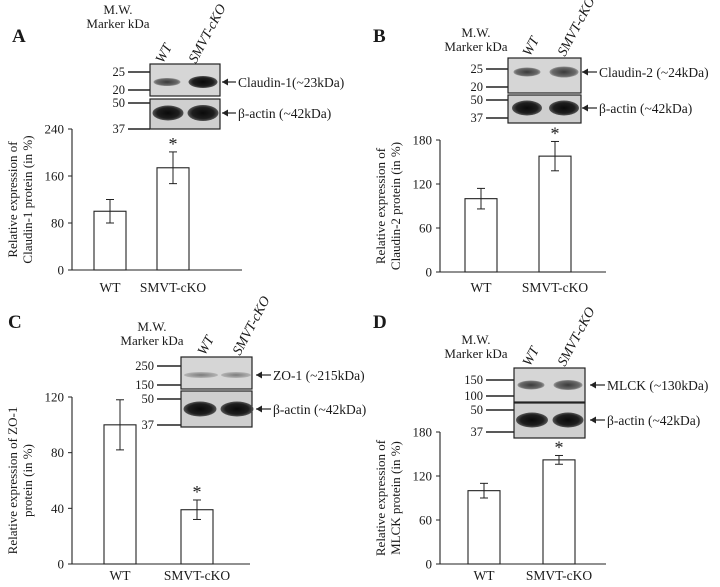 The image size is (720, 587). What do you see at coordinates (55, 176) in the screenshot?
I see `y-tick-label: 160` at bounding box center [55, 176].